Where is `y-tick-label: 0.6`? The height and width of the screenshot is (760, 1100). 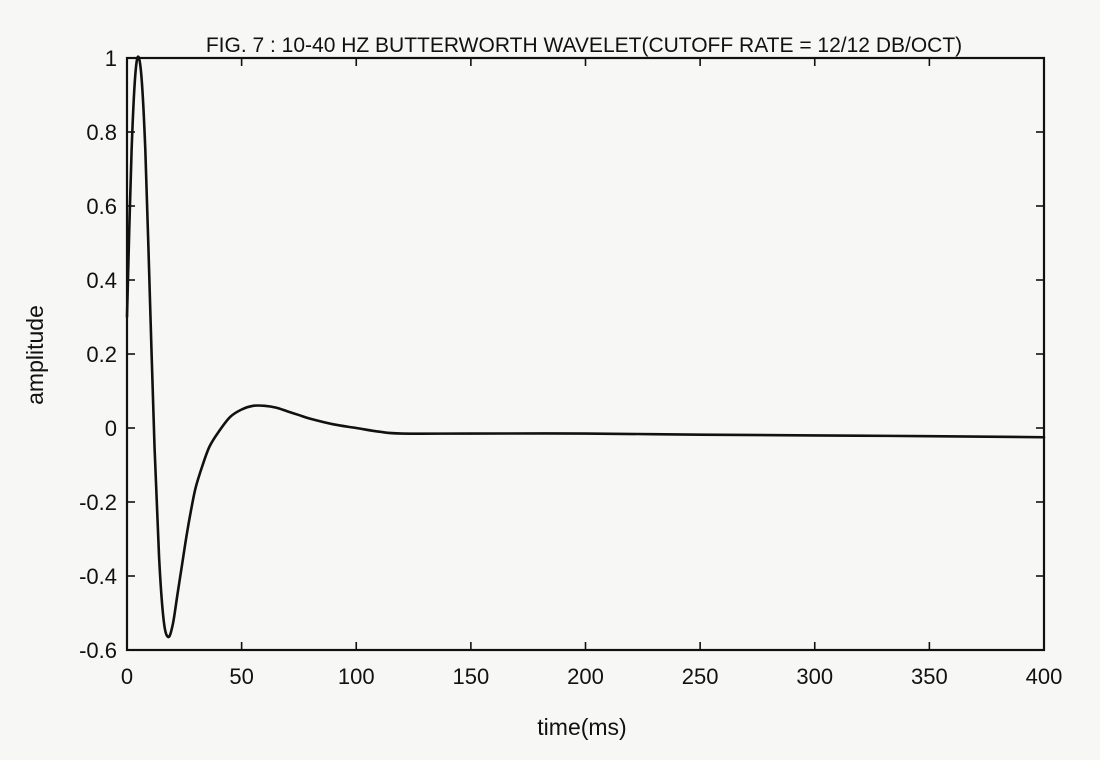 y-tick-label: 0.6 is located at coordinates (101, 206).